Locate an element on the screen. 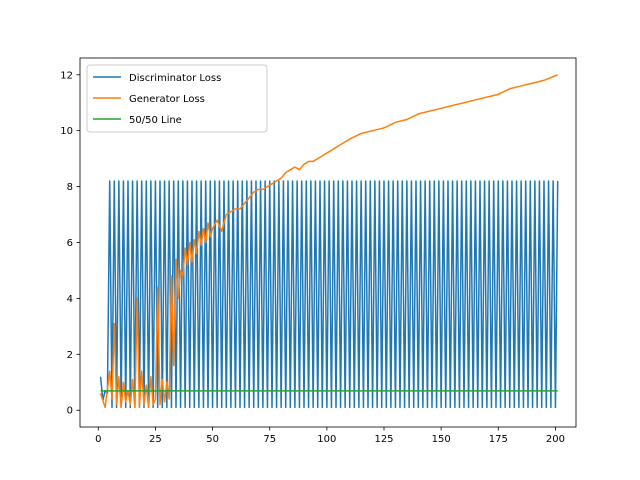 The height and width of the screenshot is (480, 640). y-tick-label: 4 is located at coordinates (70, 299).